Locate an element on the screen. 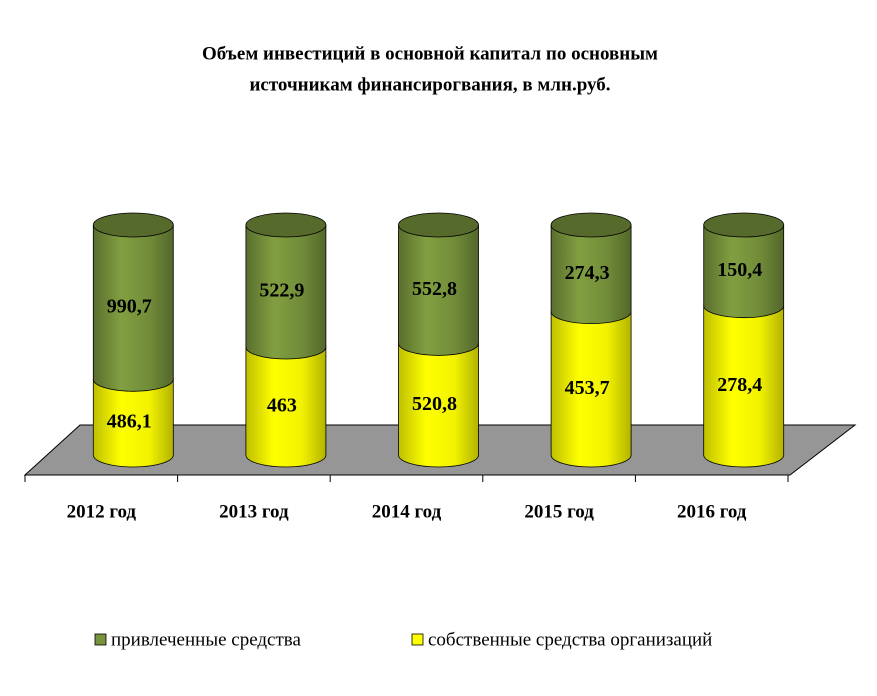 The width and height of the screenshot is (877, 696). data-label: 274,3 is located at coordinates (587, 273).